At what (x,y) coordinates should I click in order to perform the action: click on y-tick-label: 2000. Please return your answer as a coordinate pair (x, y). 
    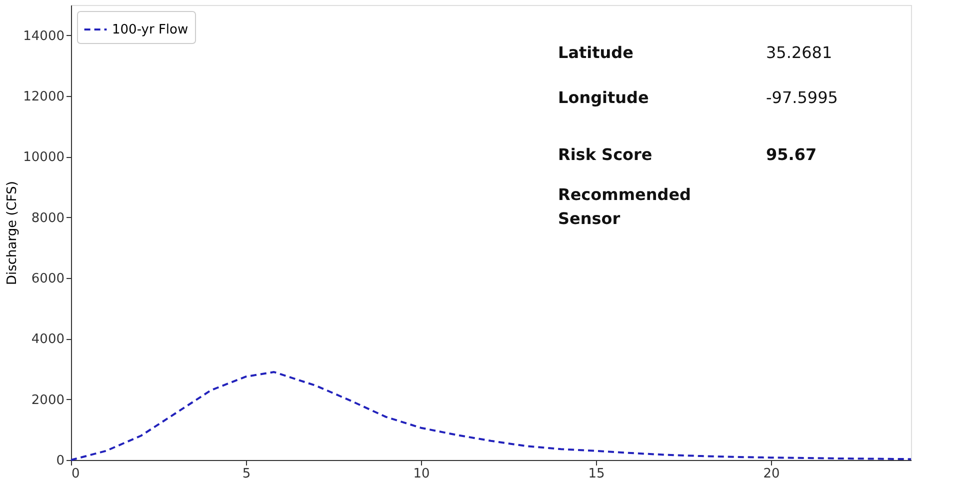
    Looking at the image, I should click on (47, 400).